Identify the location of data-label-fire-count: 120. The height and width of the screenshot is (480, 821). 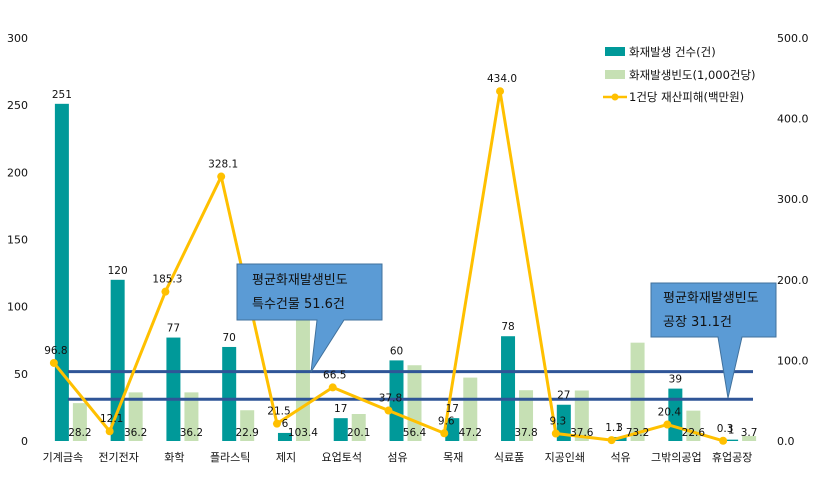
(118, 271).